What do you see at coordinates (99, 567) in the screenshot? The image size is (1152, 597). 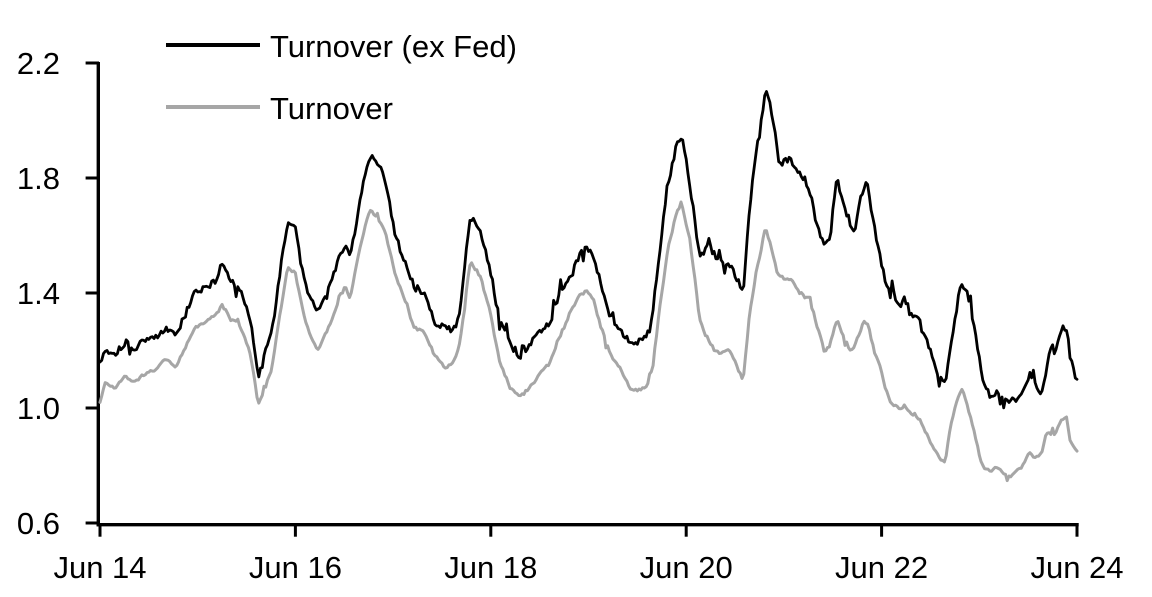 I see `x-tick-label: Jun 14` at bounding box center [99, 567].